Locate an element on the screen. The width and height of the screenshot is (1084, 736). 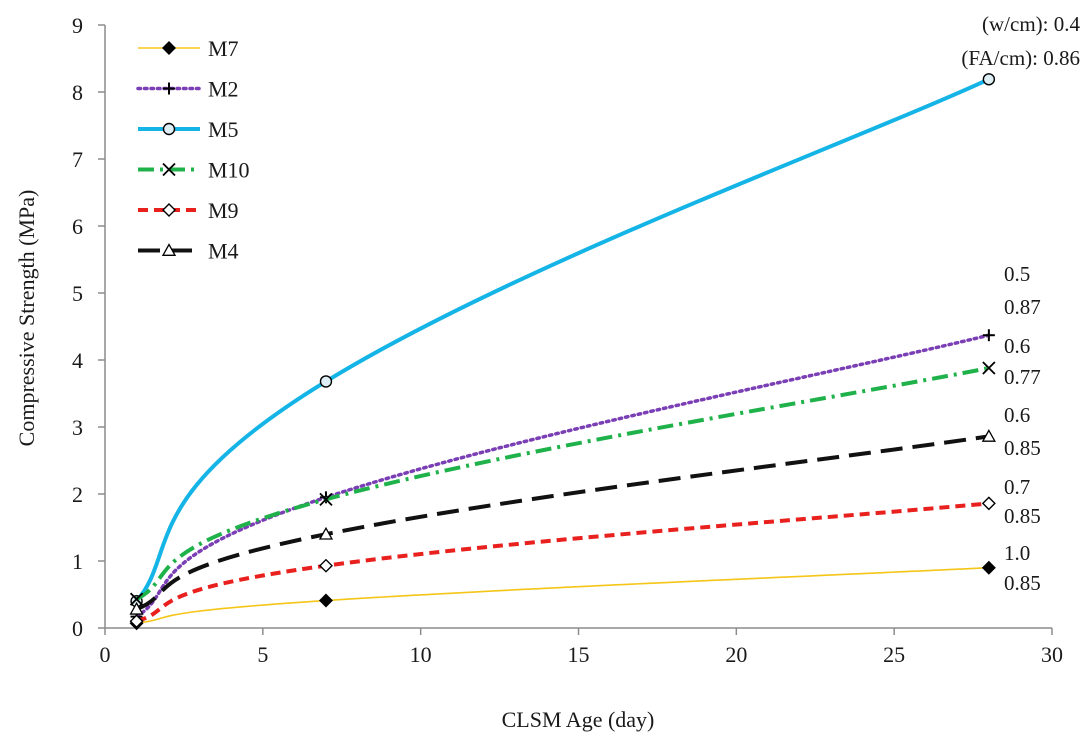
annotation-facm: (FA/cm): 0.86 is located at coordinates (1020, 58).